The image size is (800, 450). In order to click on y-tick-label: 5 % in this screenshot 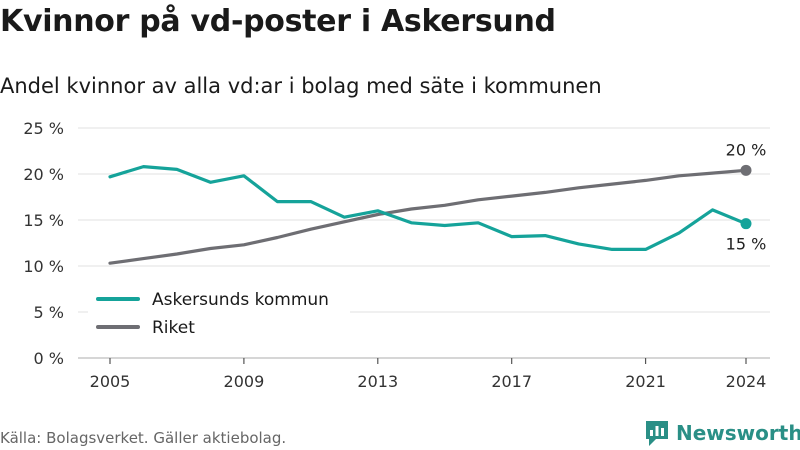, I will do `click(49, 312)`.